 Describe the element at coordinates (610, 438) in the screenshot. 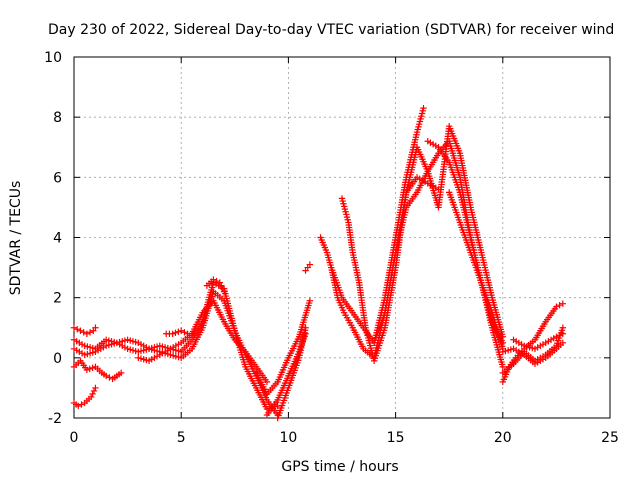

I see `x-tick-label: 25` at that location.